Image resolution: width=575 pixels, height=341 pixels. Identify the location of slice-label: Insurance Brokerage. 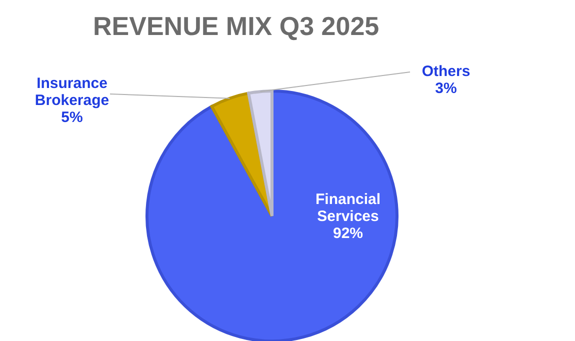
(72, 92).